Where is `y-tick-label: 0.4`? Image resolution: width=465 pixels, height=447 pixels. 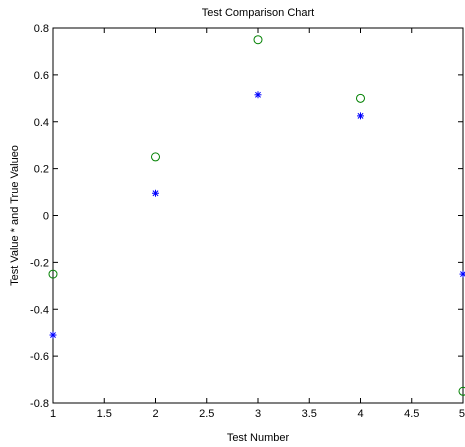 y-tick-label: 0.4 is located at coordinates (41, 123).